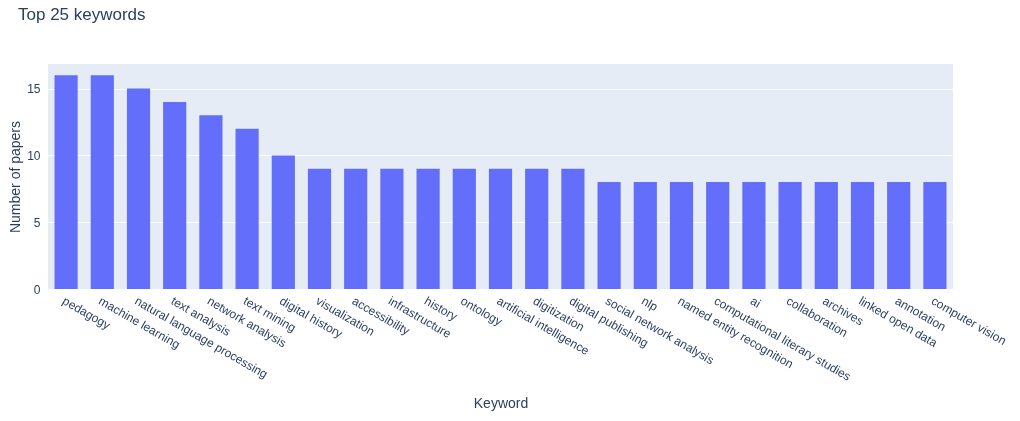 Image resolution: width=1020 pixels, height=421 pixels. I want to click on y-tick-label: 0, so click(37, 289).